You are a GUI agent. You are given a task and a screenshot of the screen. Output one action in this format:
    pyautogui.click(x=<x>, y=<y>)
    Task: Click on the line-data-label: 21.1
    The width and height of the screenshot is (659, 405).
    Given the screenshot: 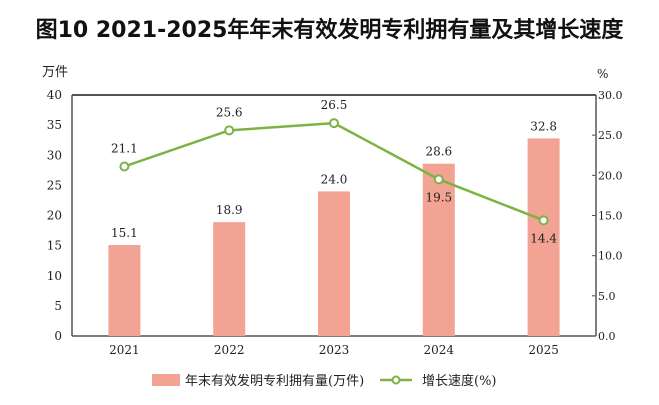 What is the action you would take?
    pyautogui.click(x=124, y=148)
    